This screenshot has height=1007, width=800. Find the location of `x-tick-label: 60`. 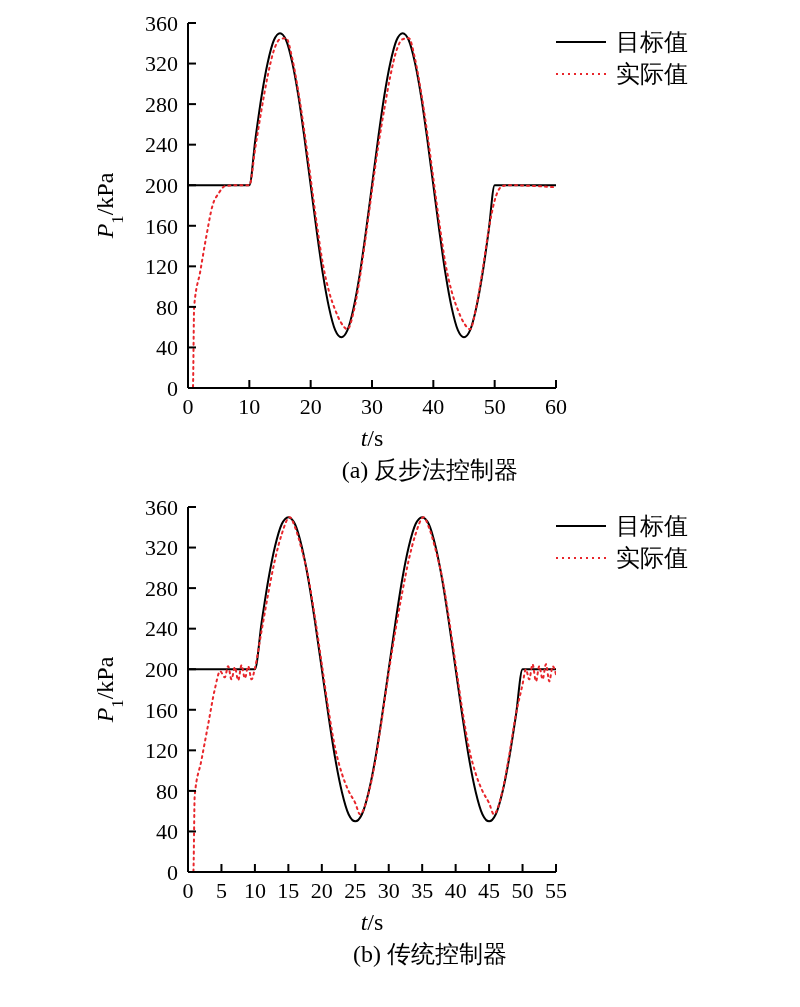

x-tick-label: 60 is located at coordinates (556, 406).